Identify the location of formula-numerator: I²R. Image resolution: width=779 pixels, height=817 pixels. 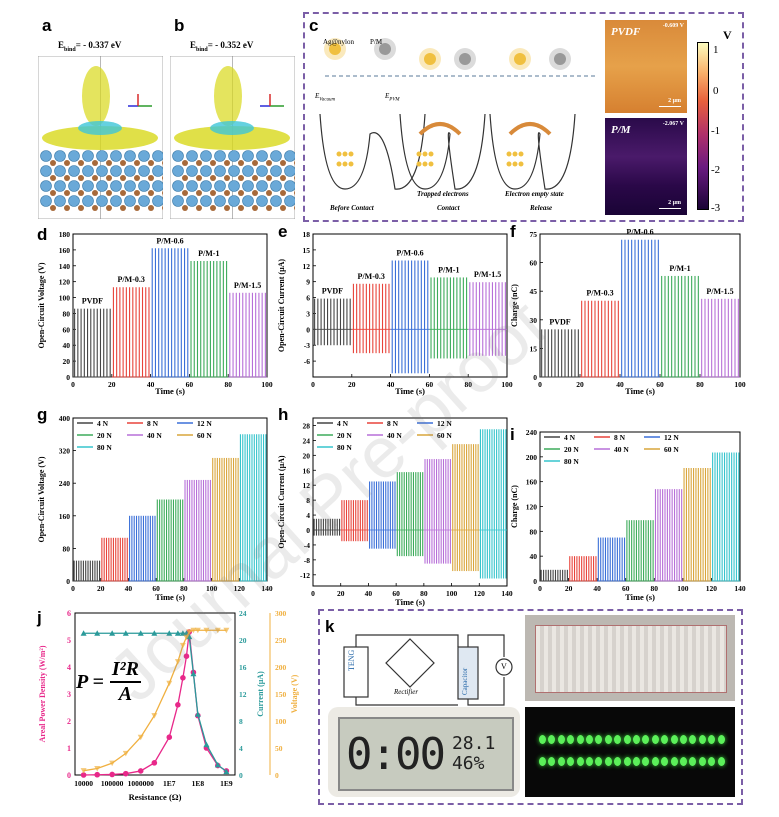
(125, 670).